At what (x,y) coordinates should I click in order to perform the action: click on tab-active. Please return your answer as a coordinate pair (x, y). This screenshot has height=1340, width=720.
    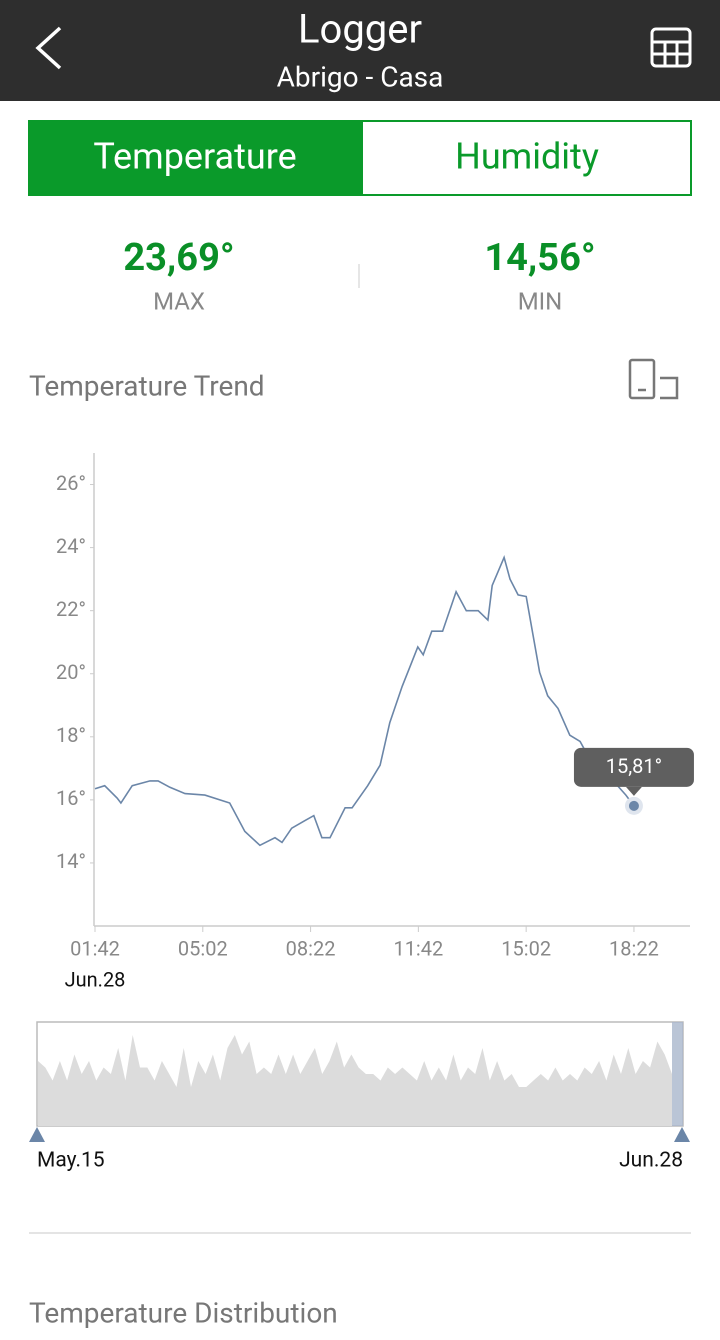
    Looking at the image, I should click on (195, 158).